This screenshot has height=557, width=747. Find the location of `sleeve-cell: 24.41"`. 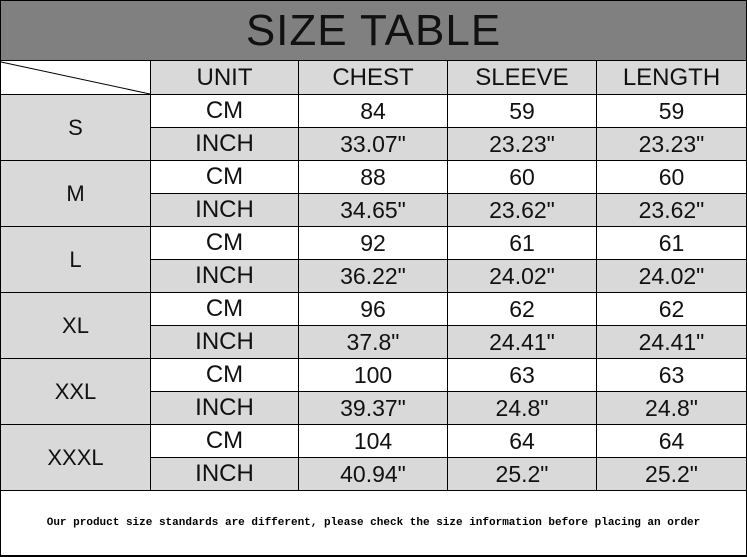

sleeve-cell: 24.41" is located at coordinates (522, 342).